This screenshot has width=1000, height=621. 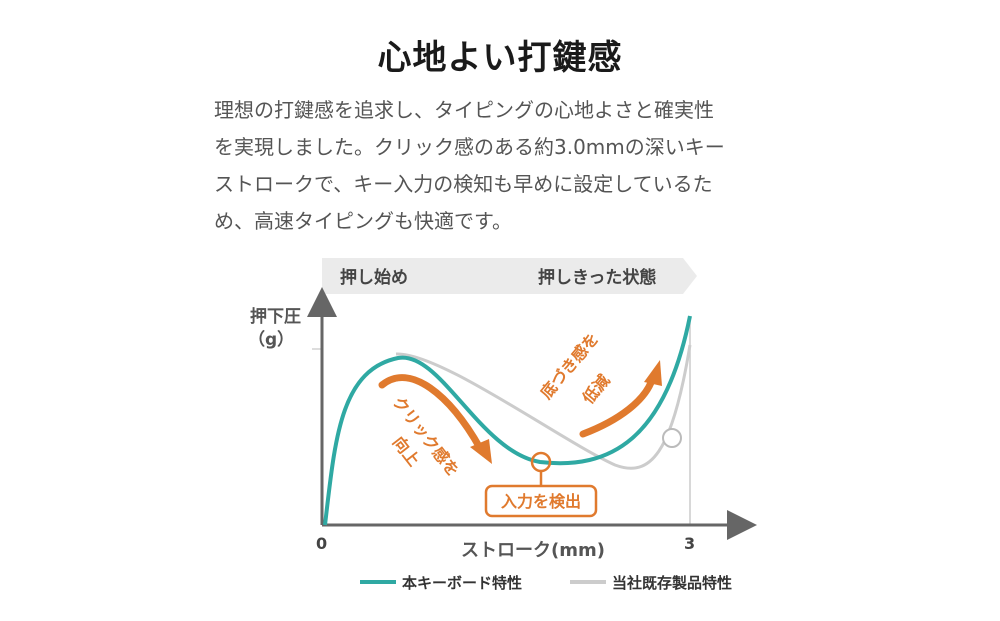 What do you see at coordinates (533, 550) in the screenshot?
I see `x-axis-label: ストローク(mm)` at bounding box center [533, 550].